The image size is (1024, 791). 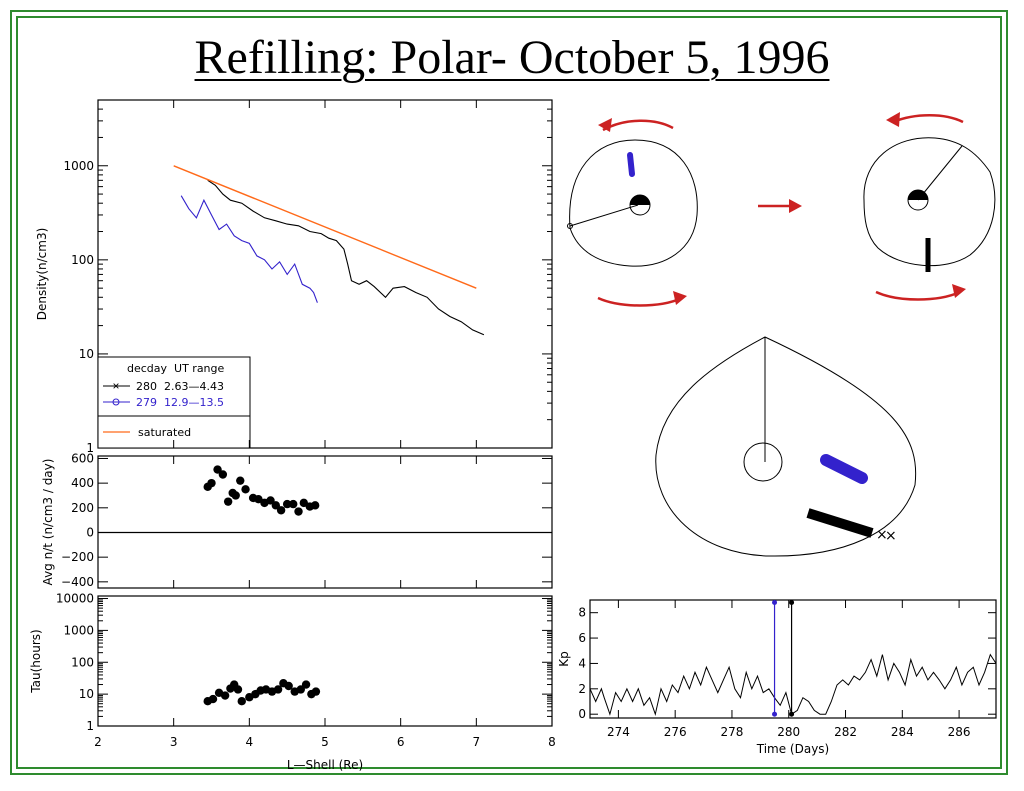 I want to click on density-ytick-label: 1, so click(x=90, y=448).